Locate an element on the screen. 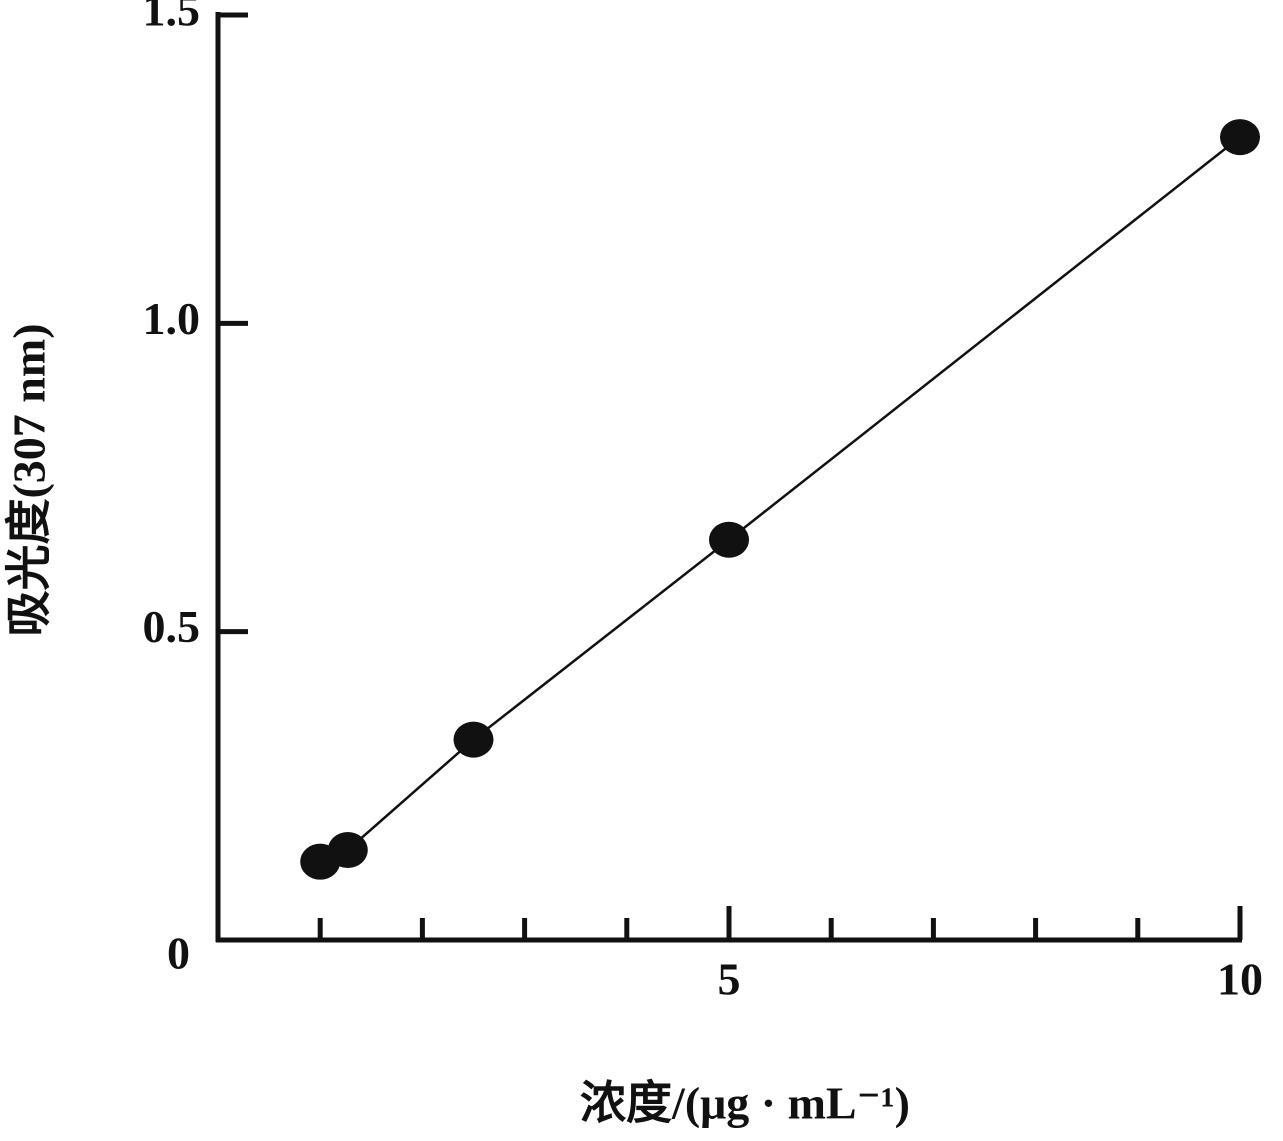 This screenshot has width=1283, height=1141. x-tick-label: 5 is located at coordinates (729, 979).